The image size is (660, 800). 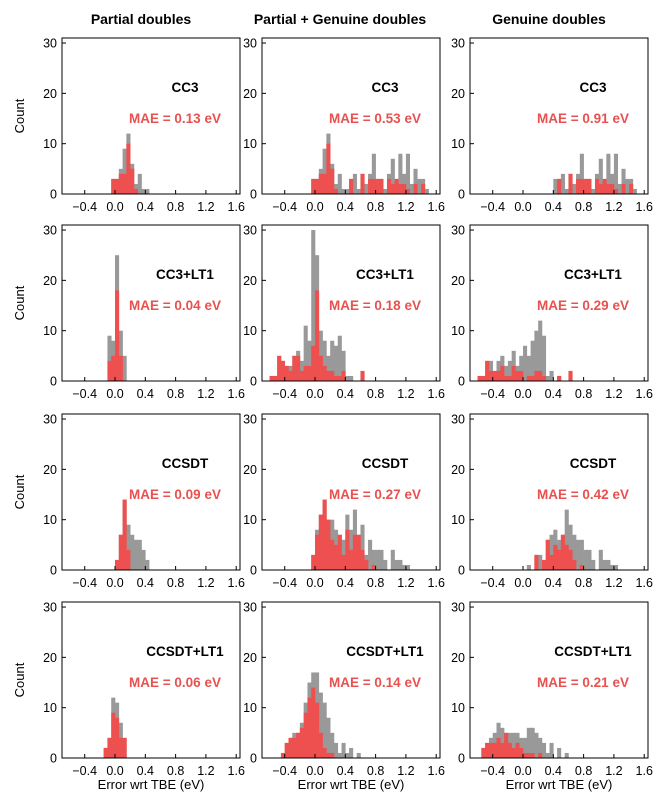 I want to click on y-tick-label: 10, so click(x=250, y=520).